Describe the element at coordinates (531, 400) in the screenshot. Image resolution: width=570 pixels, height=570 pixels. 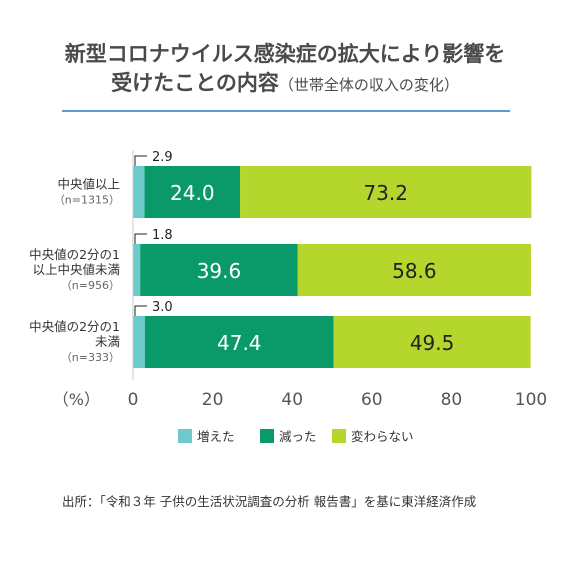
I see `x-tick-label: 100` at that location.